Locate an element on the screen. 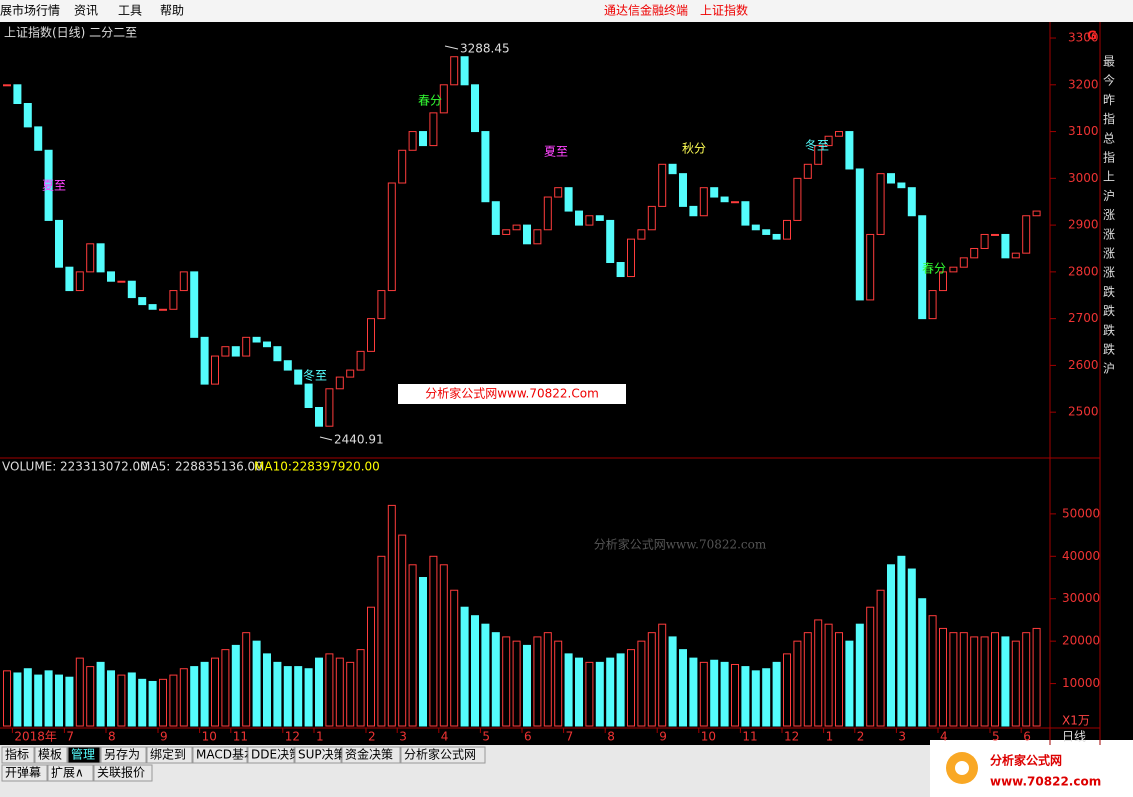  tab-label: 资金决策 is located at coordinates (369, 754).